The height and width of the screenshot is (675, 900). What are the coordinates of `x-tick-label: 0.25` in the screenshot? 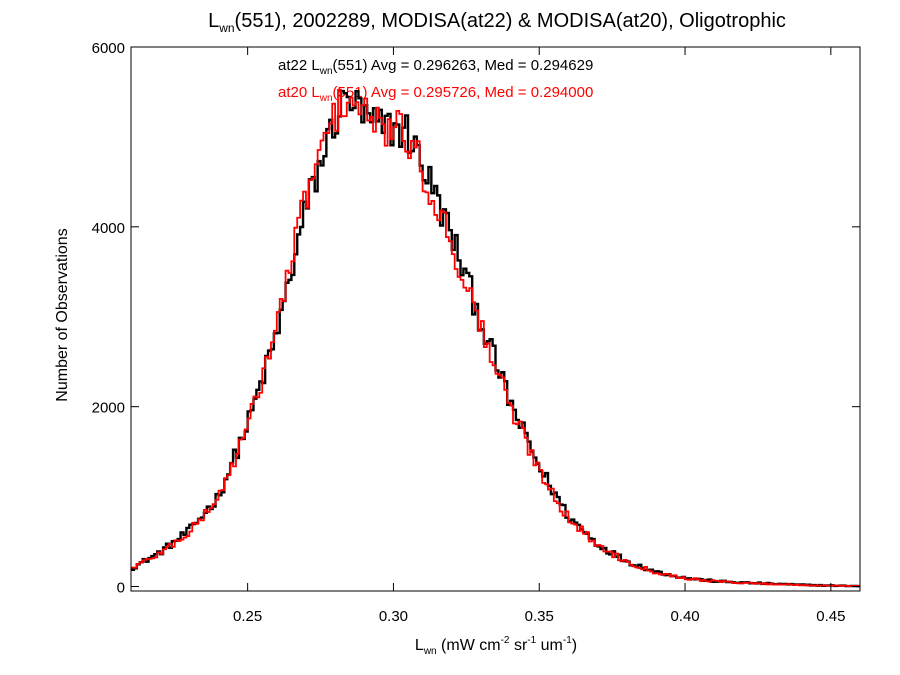 It's located at (247, 616).